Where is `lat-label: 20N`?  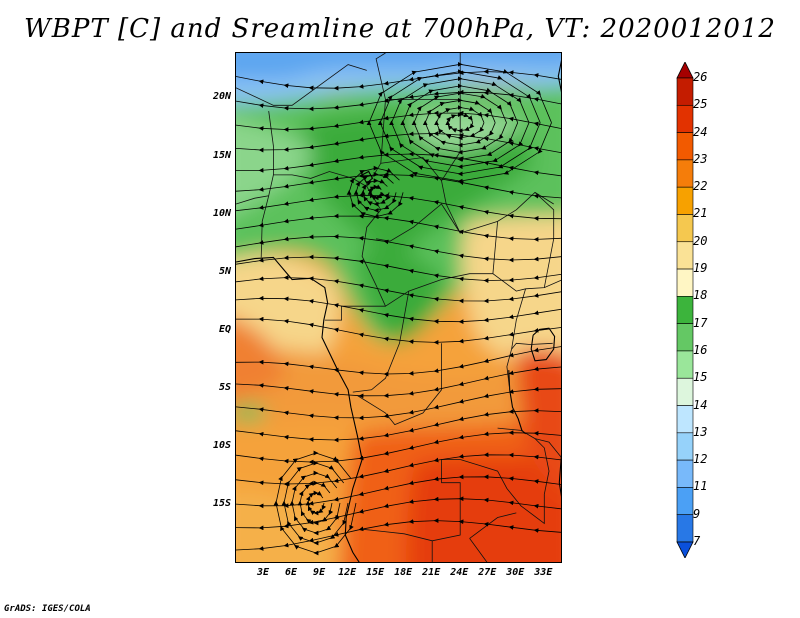 lat-label: 20N is located at coordinates (221, 97).